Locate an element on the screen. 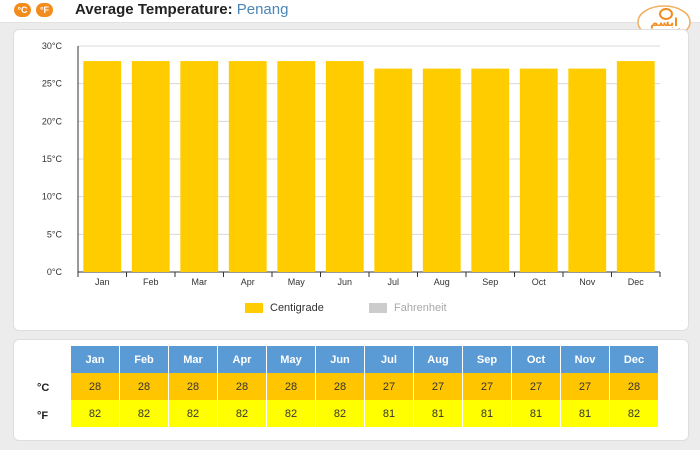 The image size is (700, 450). bar-apr is located at coordinates (247, 166).